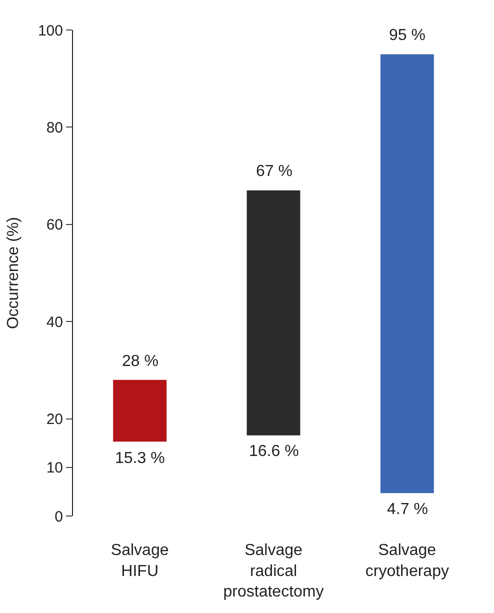 The image size is (494, 613). What do you see at coordinates (50, 31) in the screenshot?
I see `y-tick-label: 100` at bounding box center [50, 31].